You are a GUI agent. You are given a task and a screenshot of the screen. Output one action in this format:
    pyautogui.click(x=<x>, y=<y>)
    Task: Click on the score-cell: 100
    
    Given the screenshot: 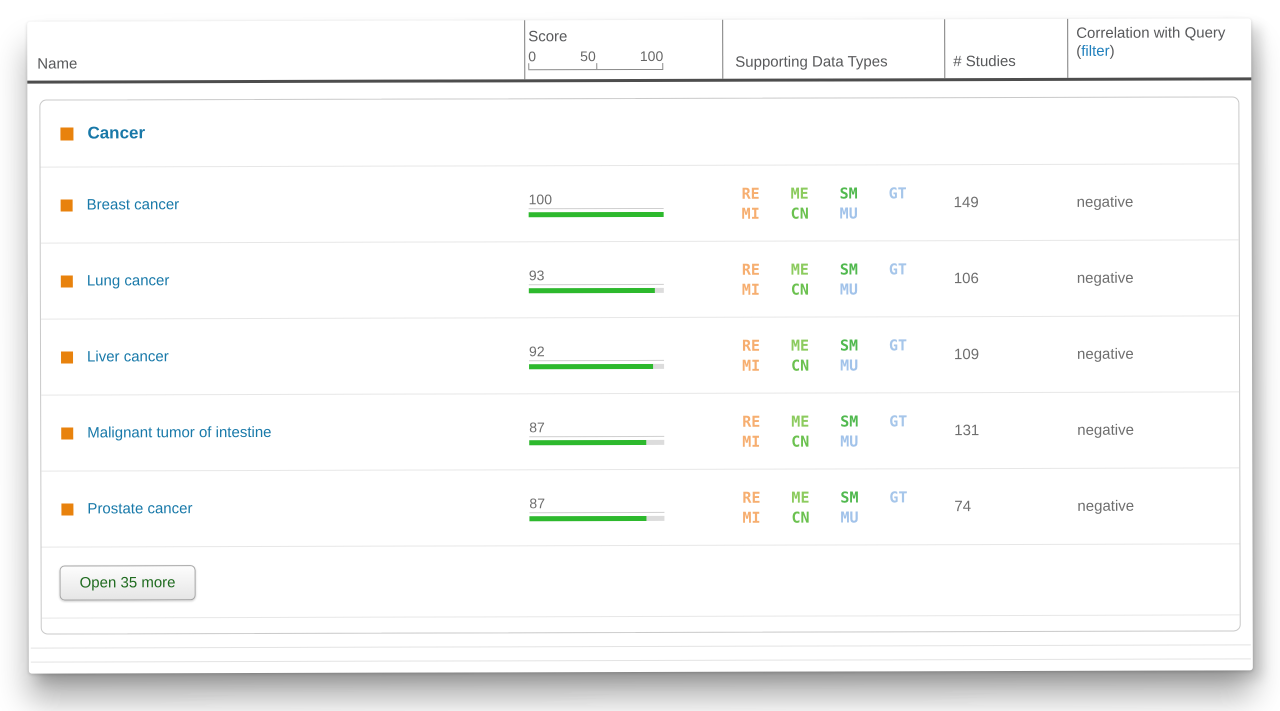 What is the action you would take?
    pyautogui.click(x=625, y=203)
    